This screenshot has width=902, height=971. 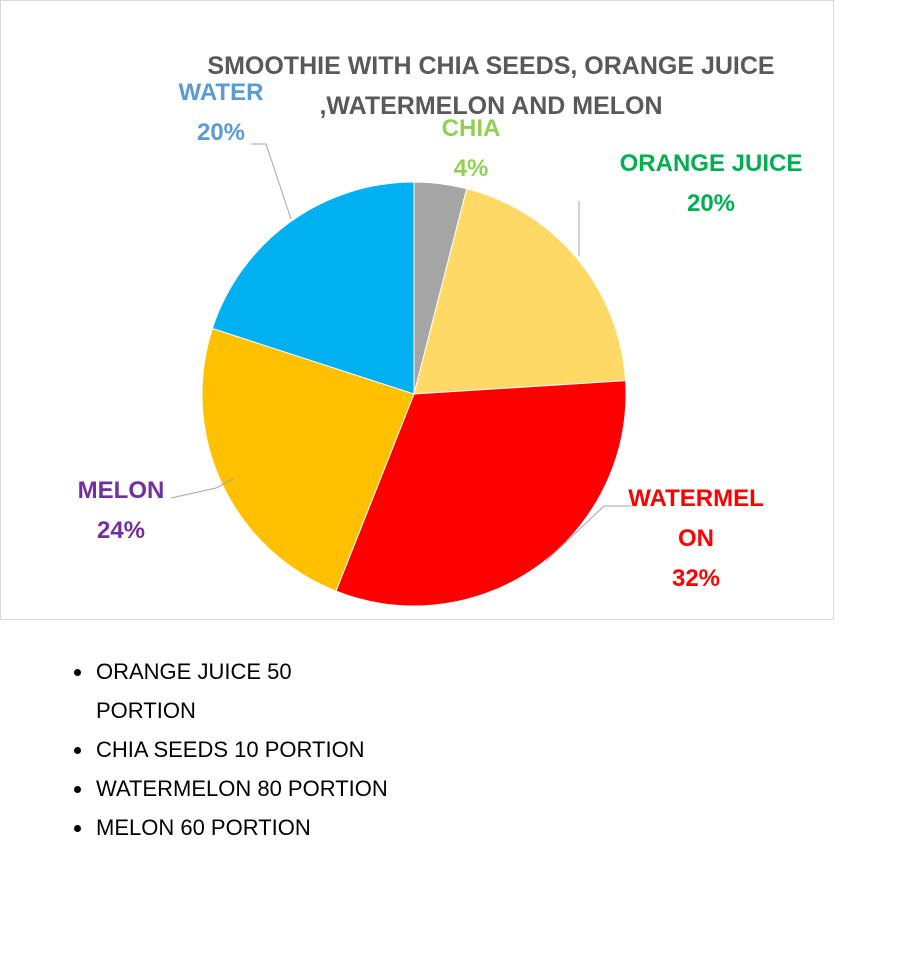 I want to click on category-label: CHIA, so click(x=471, y=128).